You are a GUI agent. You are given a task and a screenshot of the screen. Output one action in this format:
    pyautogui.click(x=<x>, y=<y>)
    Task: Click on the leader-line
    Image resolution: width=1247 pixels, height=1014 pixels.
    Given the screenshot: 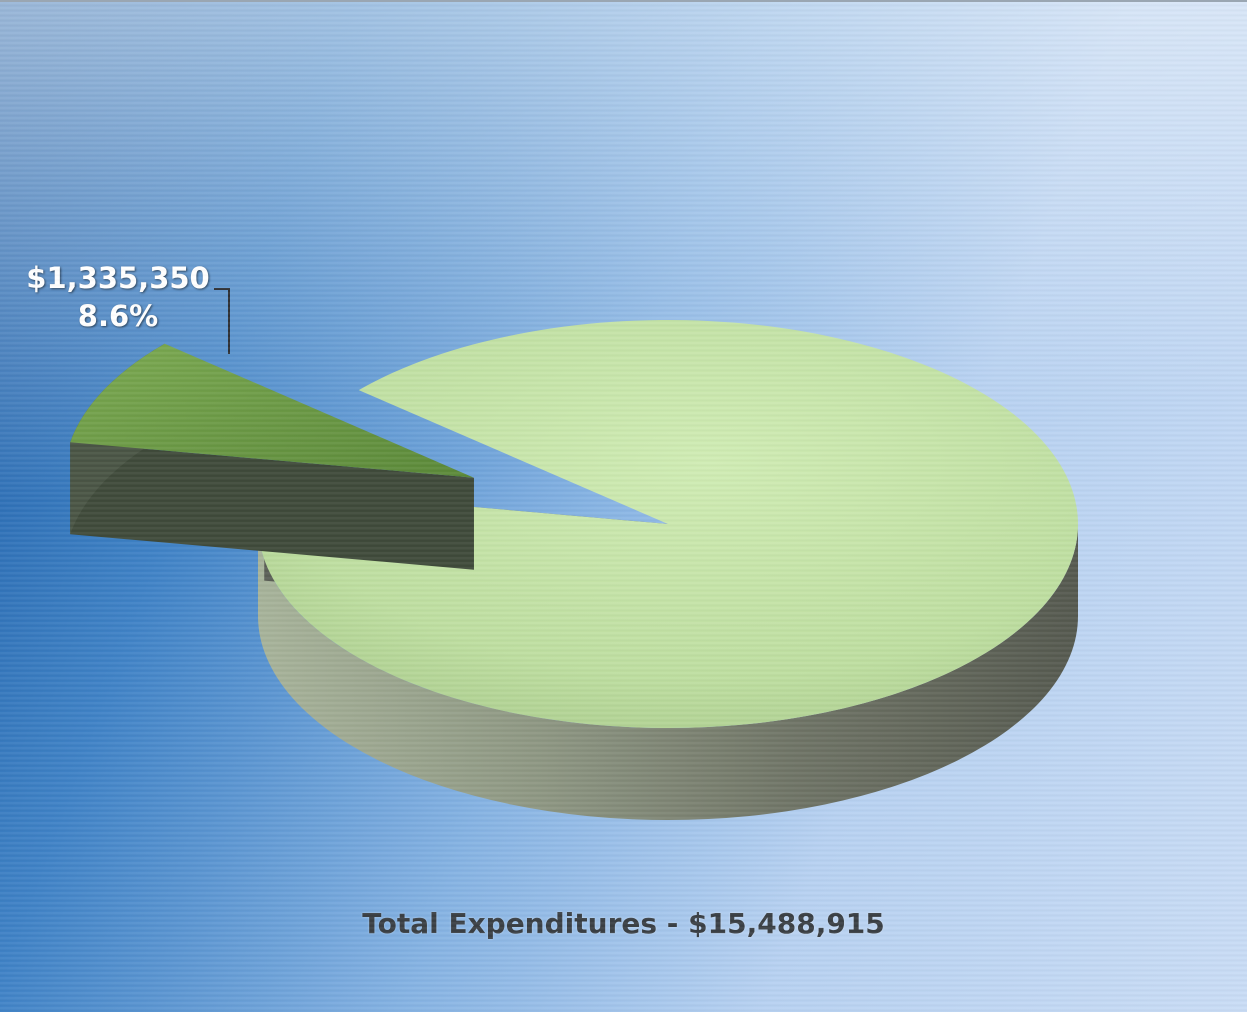 What is the action you would take?
    pyautogui.click(x=222, y=321)
    